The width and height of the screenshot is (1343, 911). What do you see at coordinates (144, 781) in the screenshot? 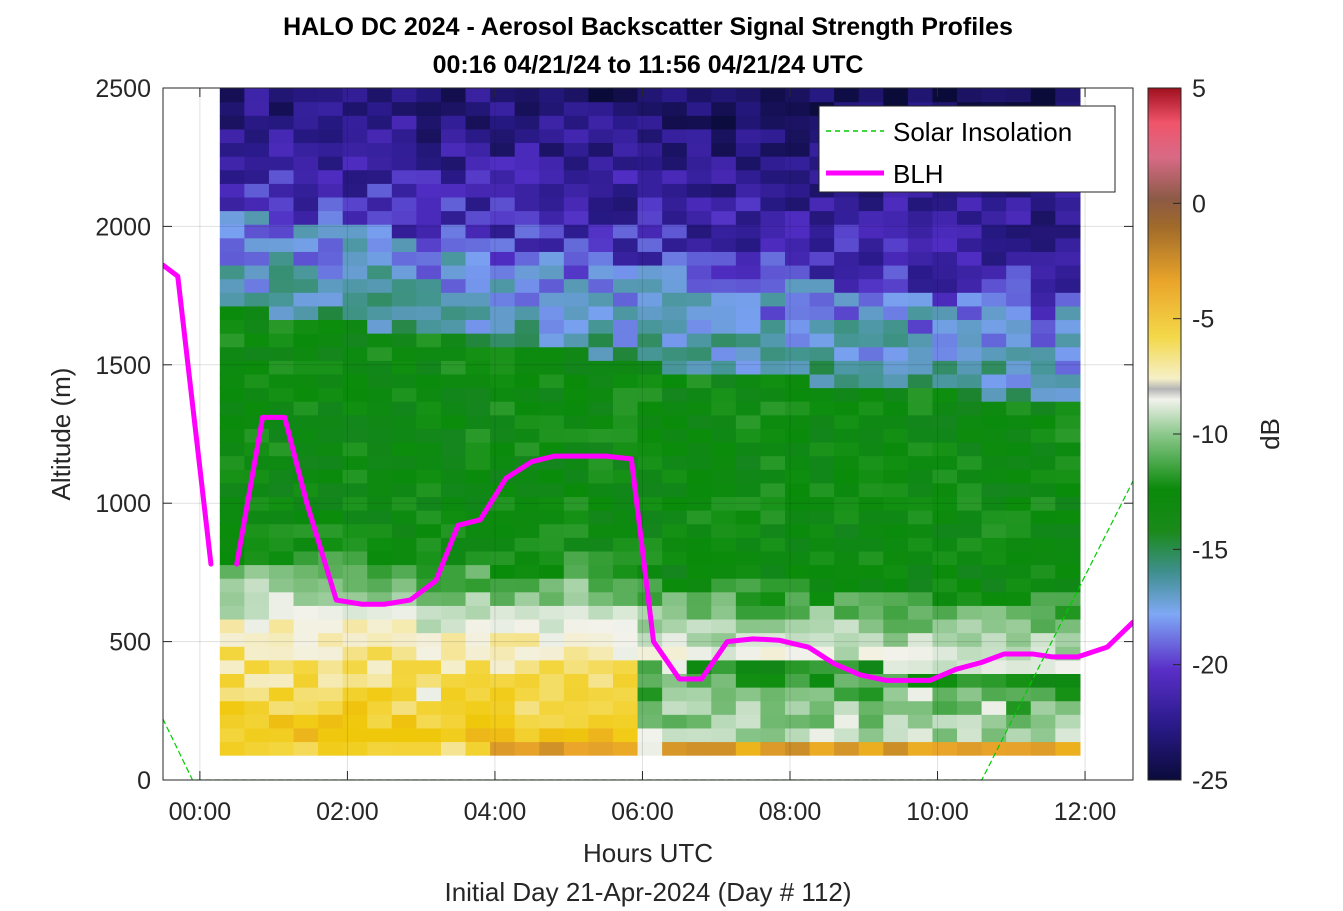
I see `y-tick-label: 0` at bounding box center [144, 781].